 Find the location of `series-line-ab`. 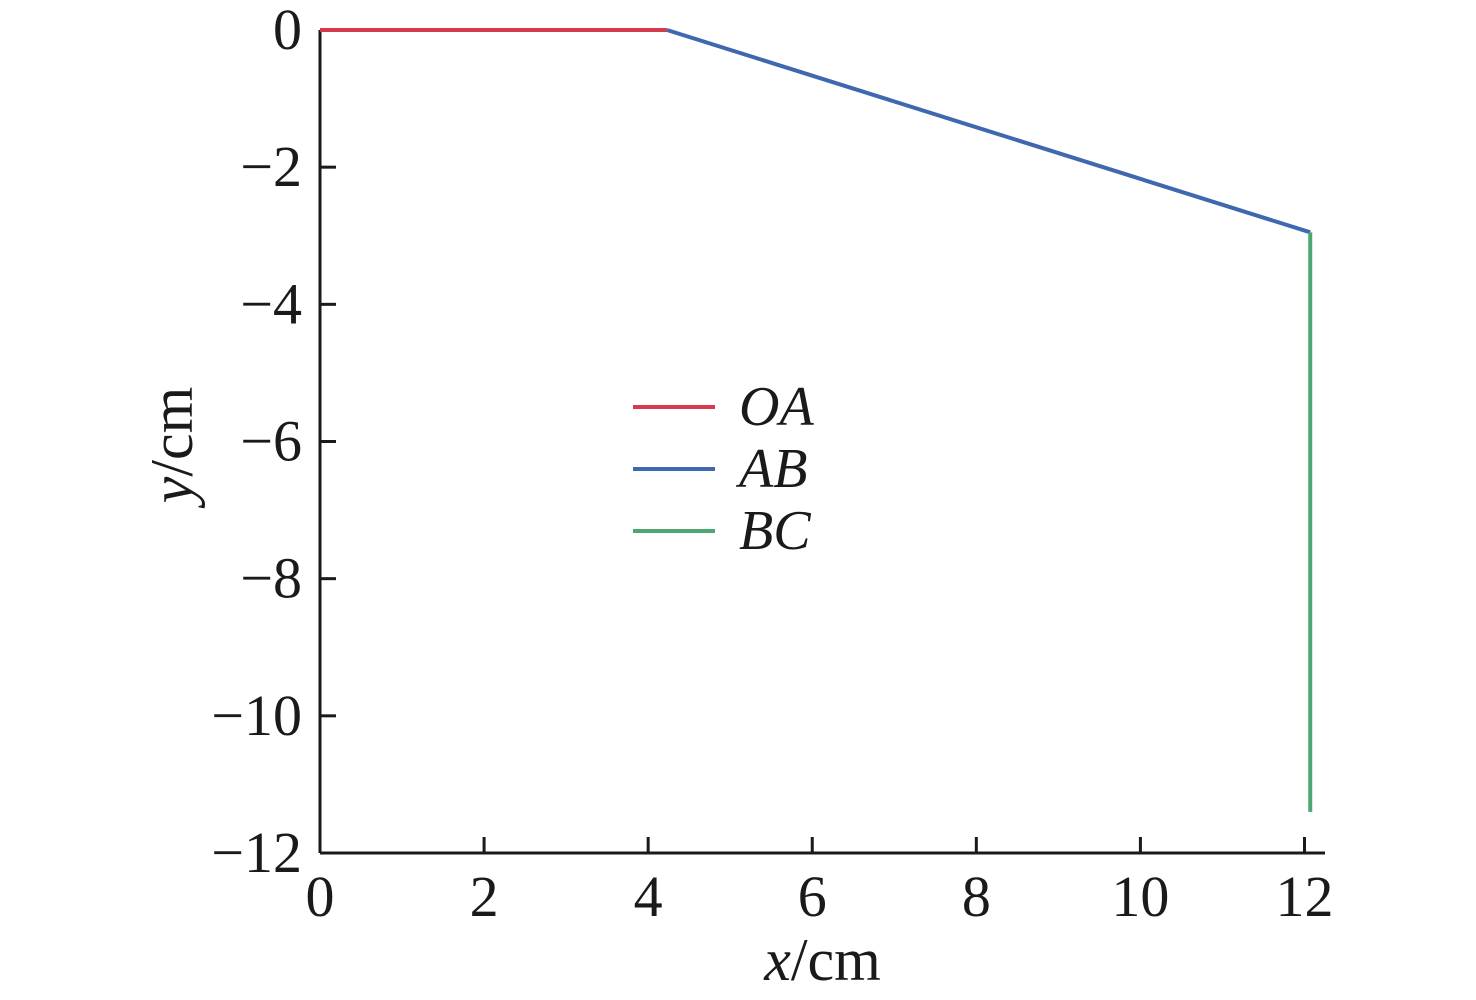

series-line-ab is located at coordinates (988, 131).